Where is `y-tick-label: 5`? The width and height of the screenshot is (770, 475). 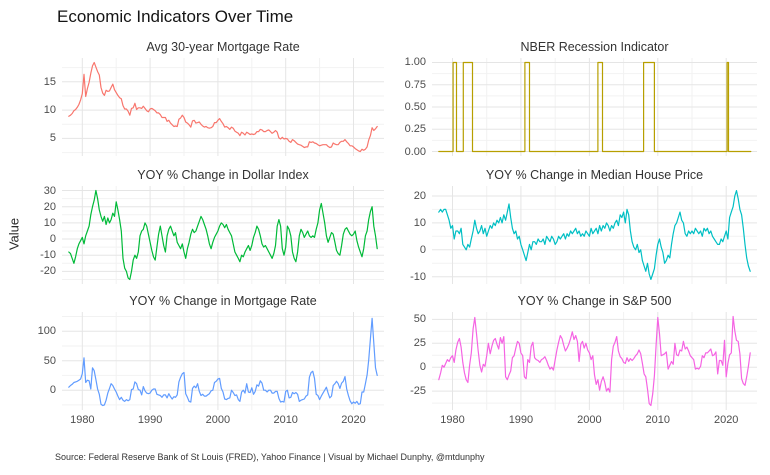
y-tick-label: 5 is located at coordinates (52, 138).